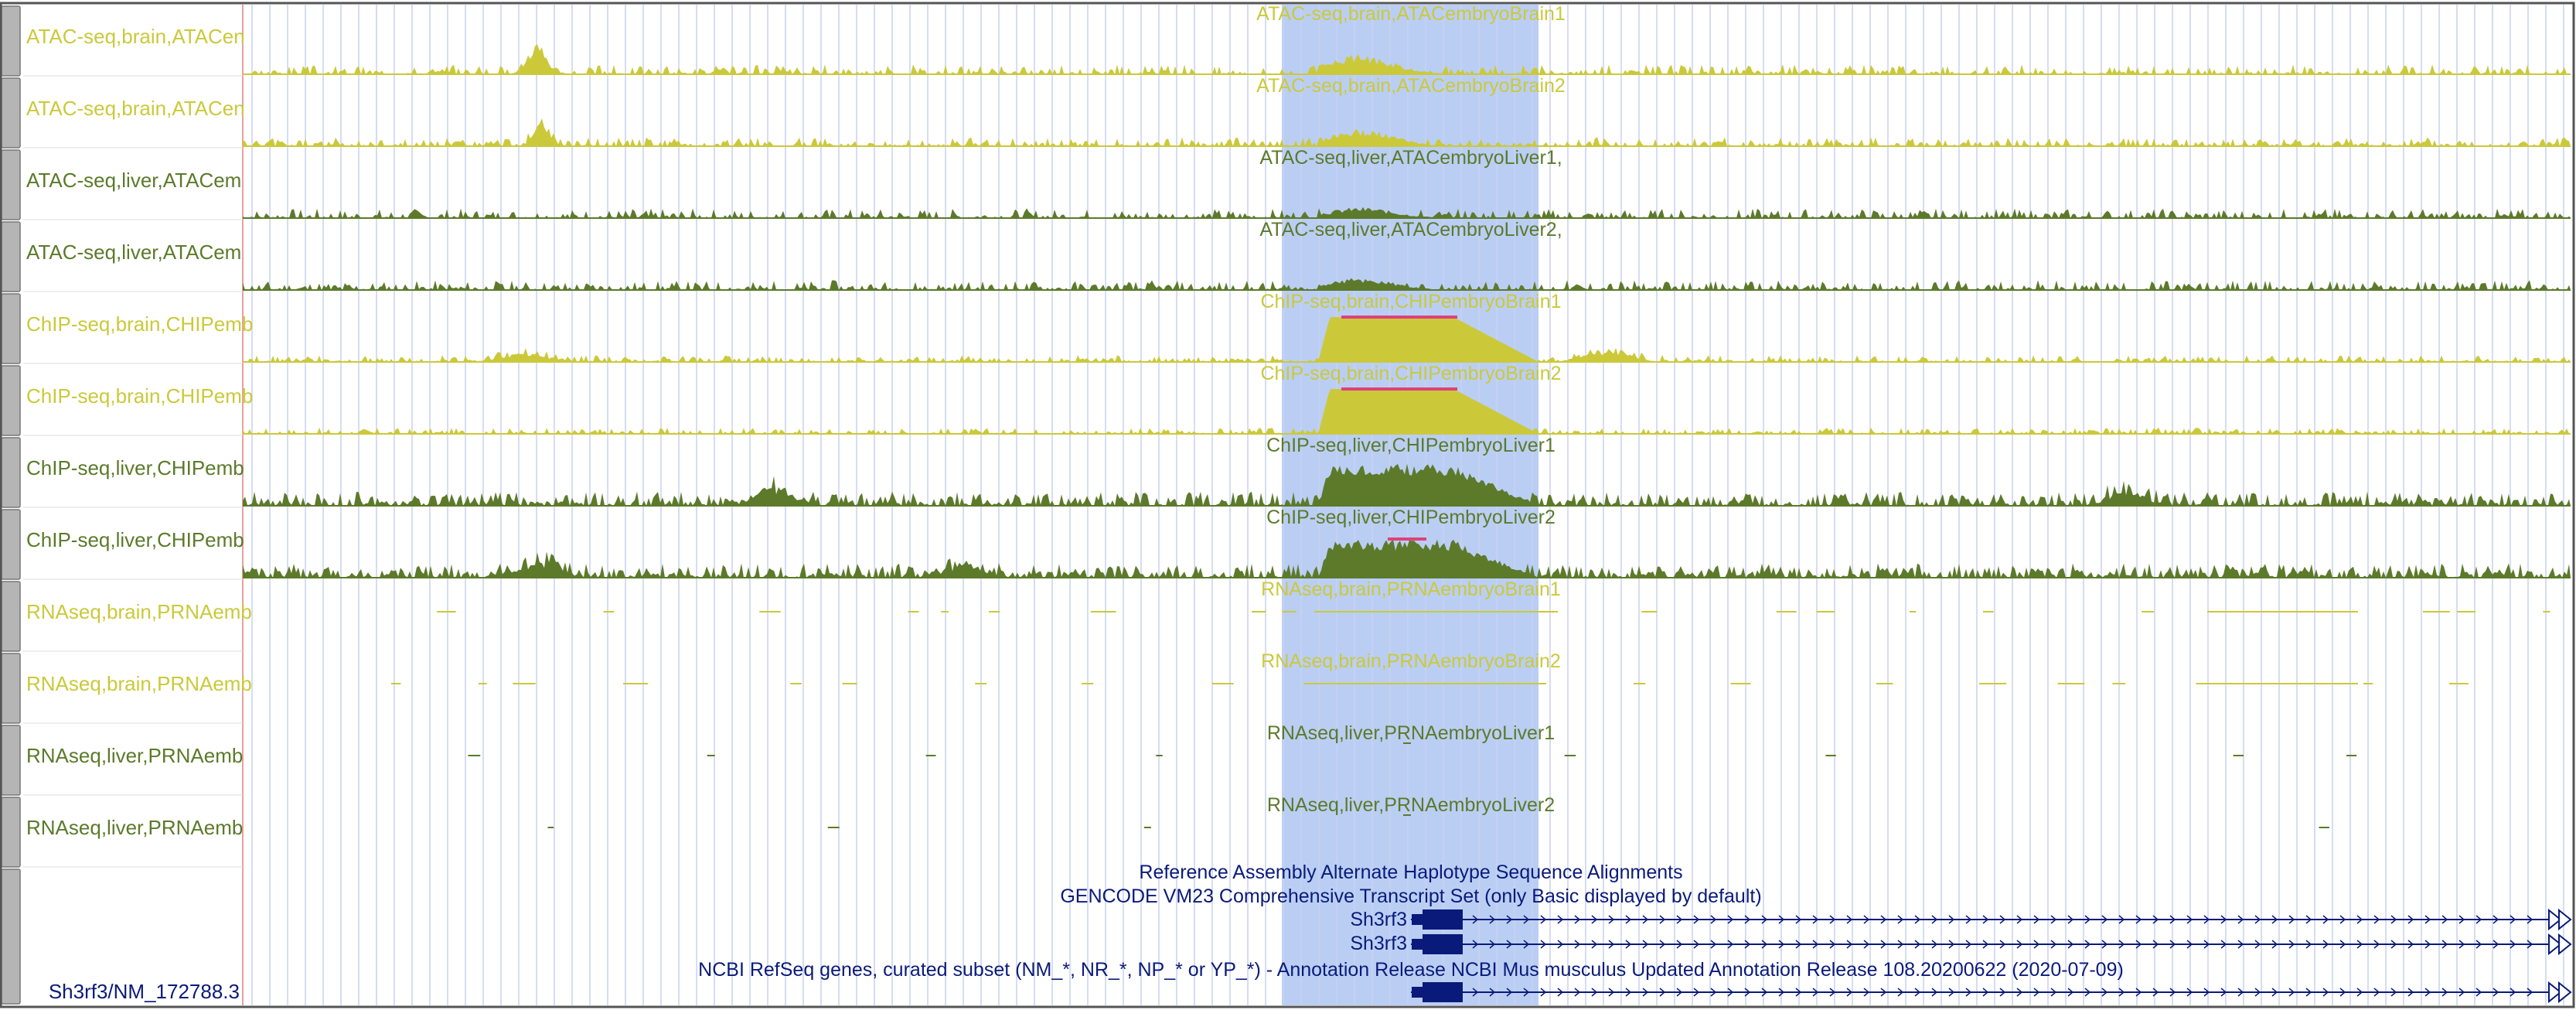  What do you see at coordinates (1411, 589) in the screenshot?
I see `track-title: RNAseq,brain,PRNAembryoBrain1` at bounding box center [1411, 589].